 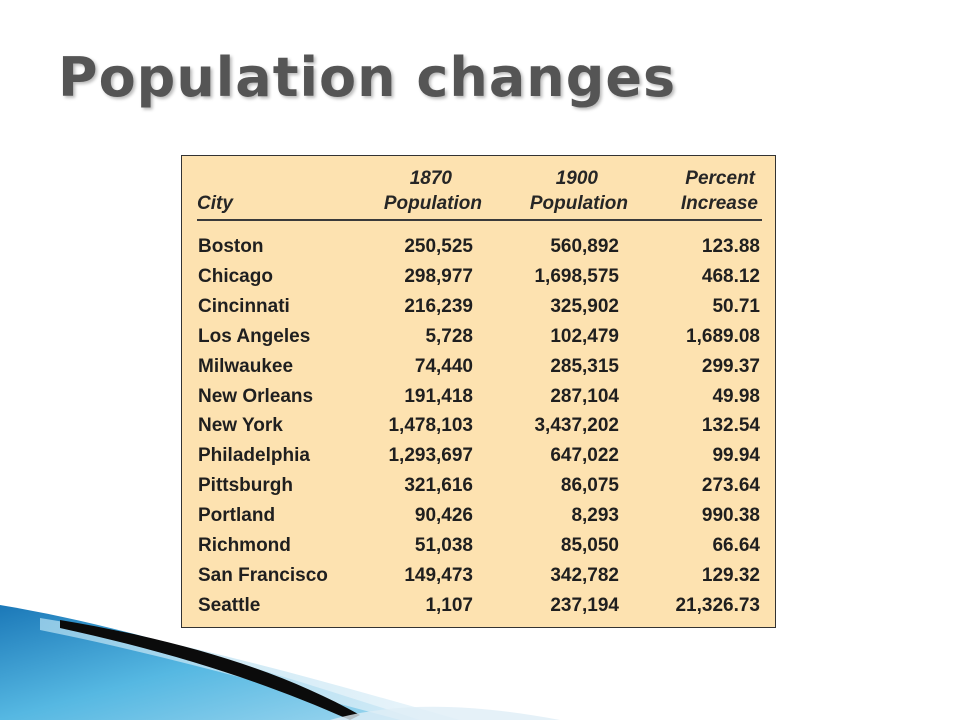 I want to click on percent-increase-cell: 66.64, so click(x=736, y=545).